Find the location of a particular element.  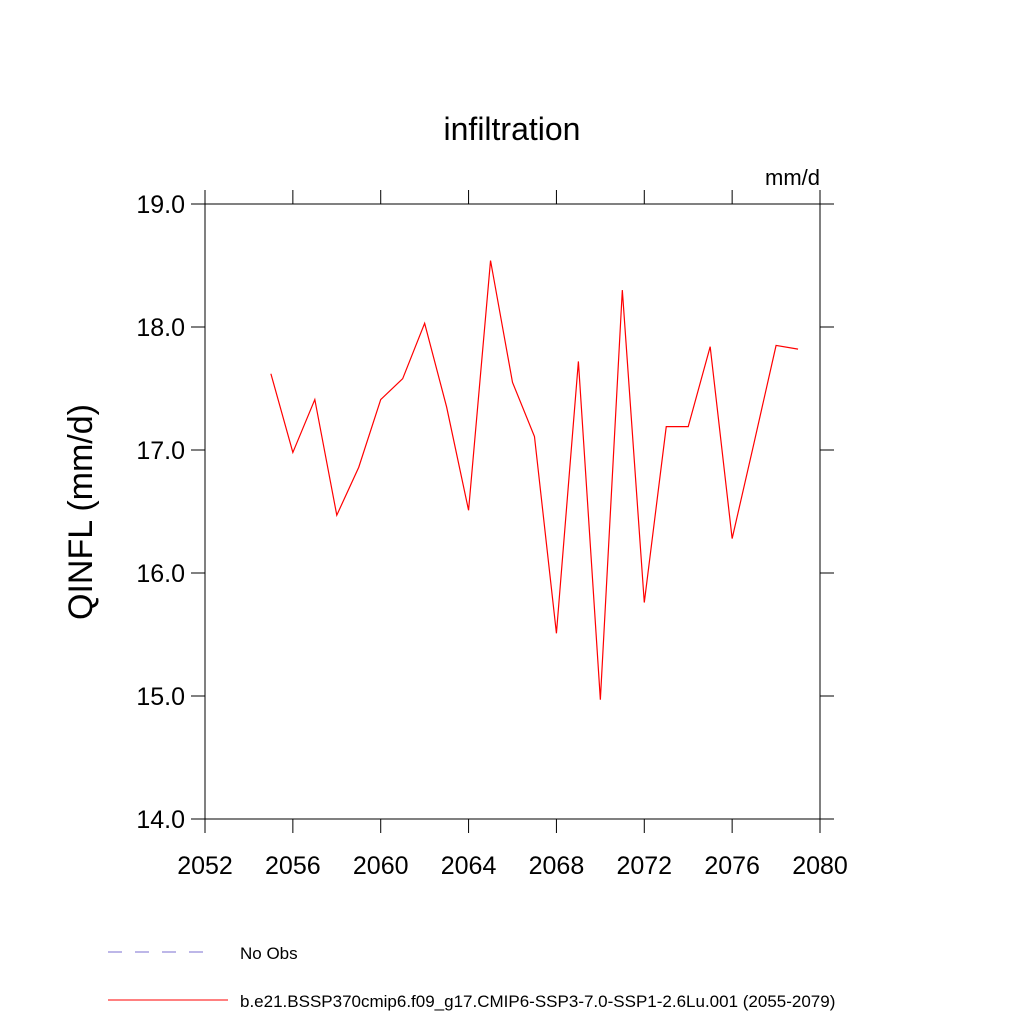

x-tick-label: 2060 is located at coordinates (381, 866).